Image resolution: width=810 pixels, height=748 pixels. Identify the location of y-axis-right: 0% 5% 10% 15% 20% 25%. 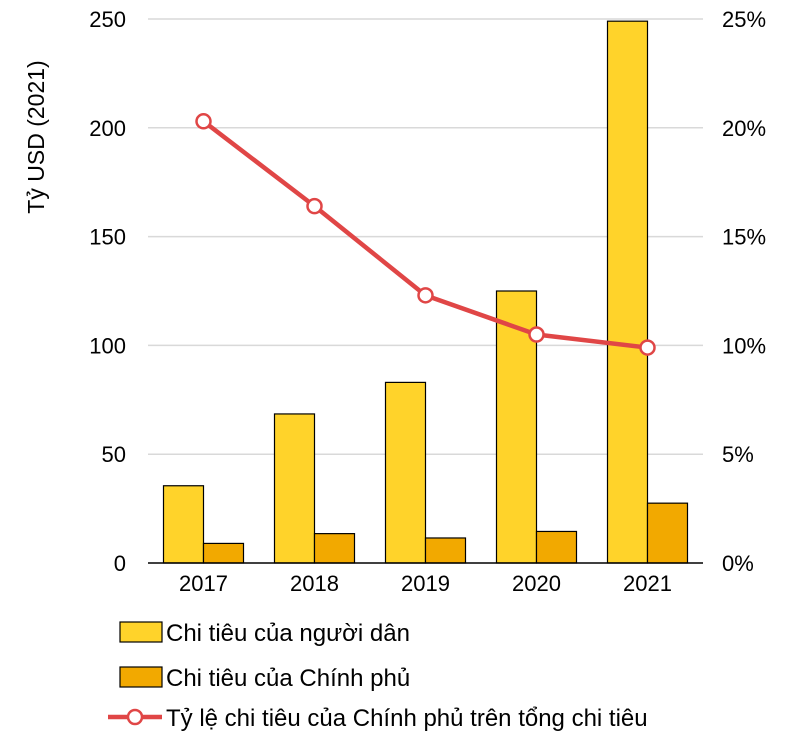
(744, 291).